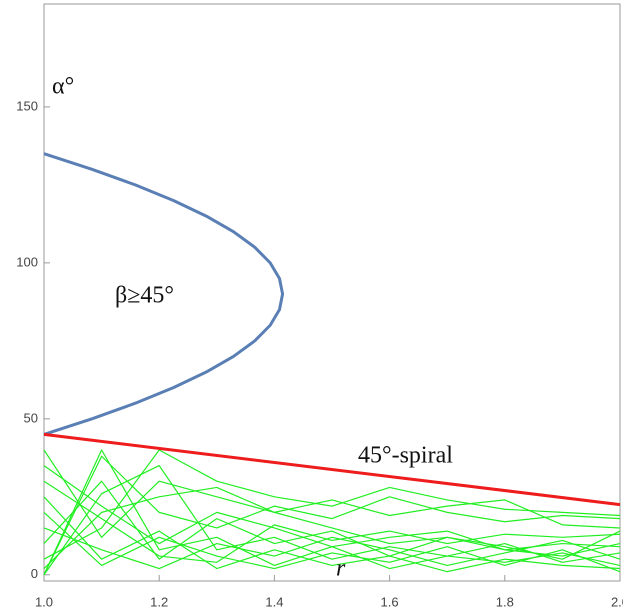  Describe the element at coordinates (405, 456) in the screenshot. I see `annotation: 45°-spiral` at that location.